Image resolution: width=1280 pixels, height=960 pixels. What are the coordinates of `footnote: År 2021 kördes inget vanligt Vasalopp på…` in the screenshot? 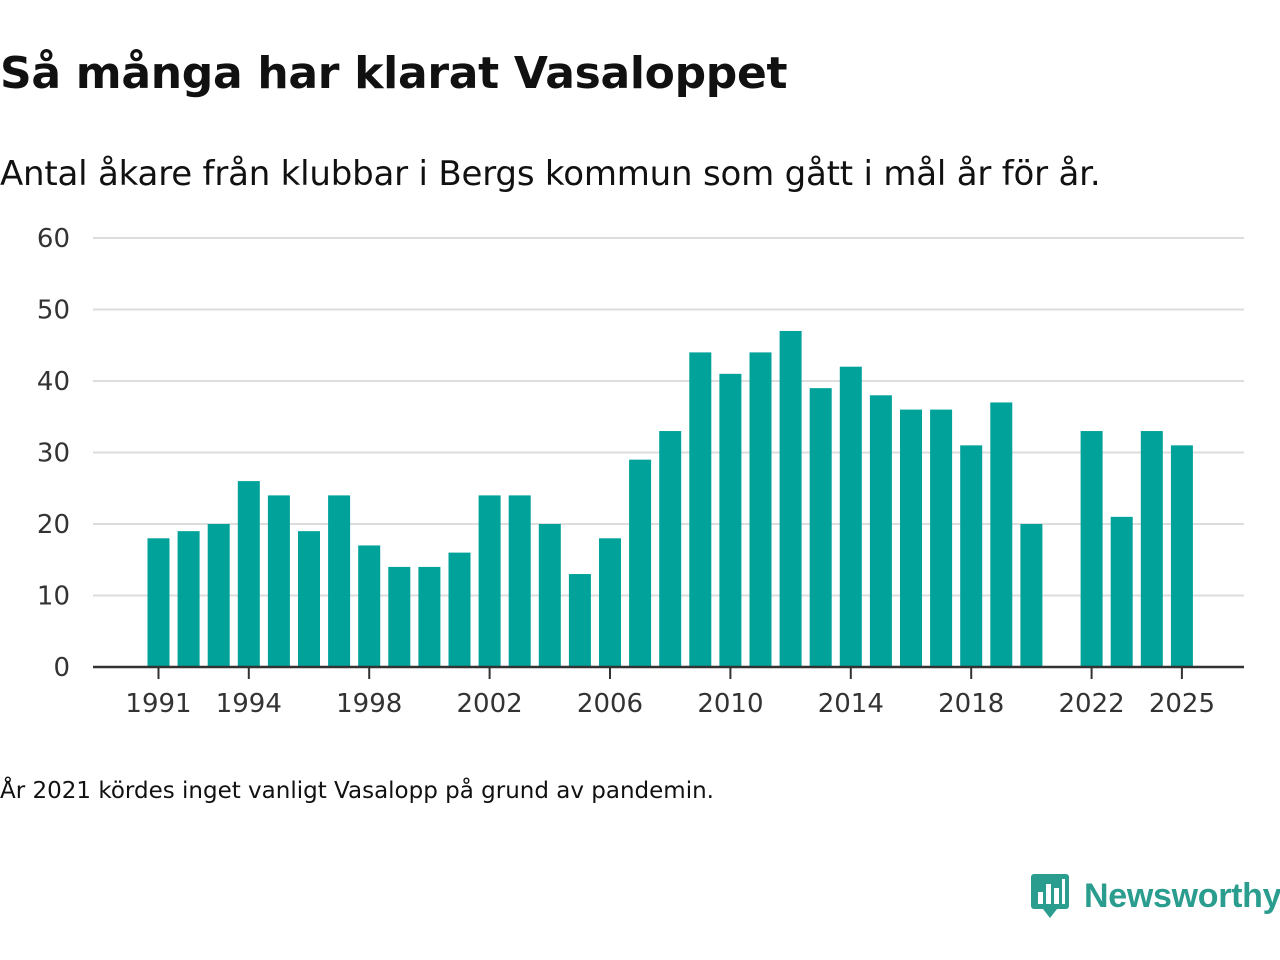 It's located at (357, 791).